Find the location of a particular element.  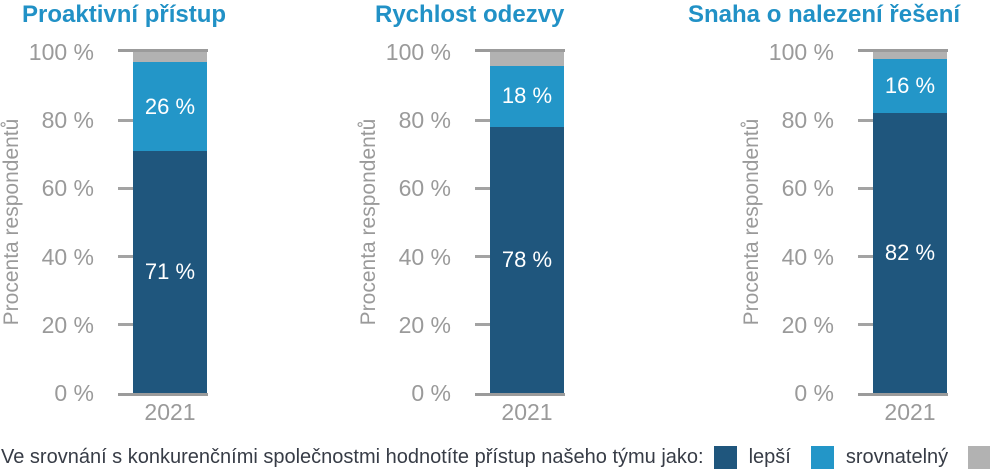

chart-title: Proaktivní přístup is located at coordinates (124, 14).